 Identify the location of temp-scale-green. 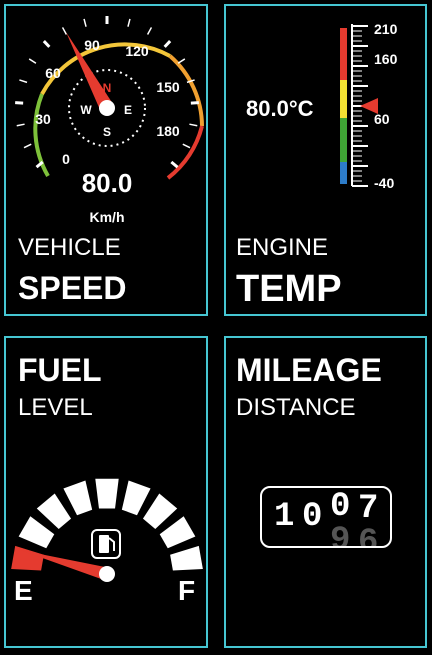
(343, 140).